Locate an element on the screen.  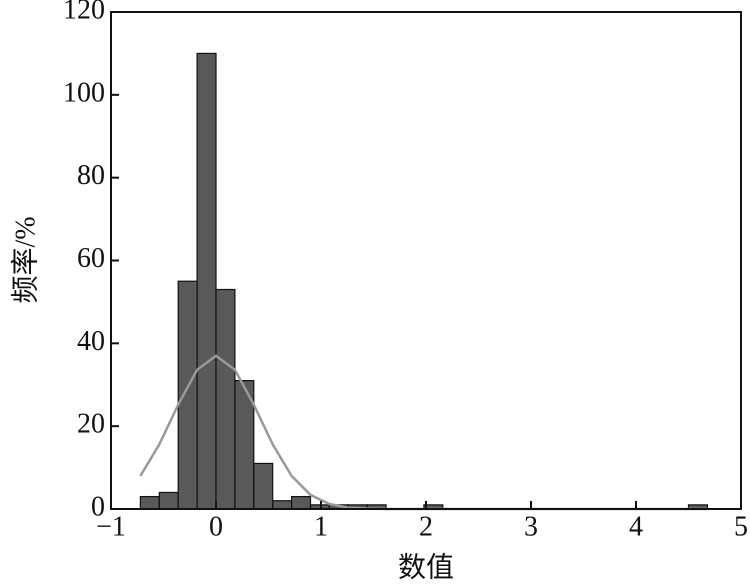
x-tick-label: 4 is located at coordinates (636, 526).